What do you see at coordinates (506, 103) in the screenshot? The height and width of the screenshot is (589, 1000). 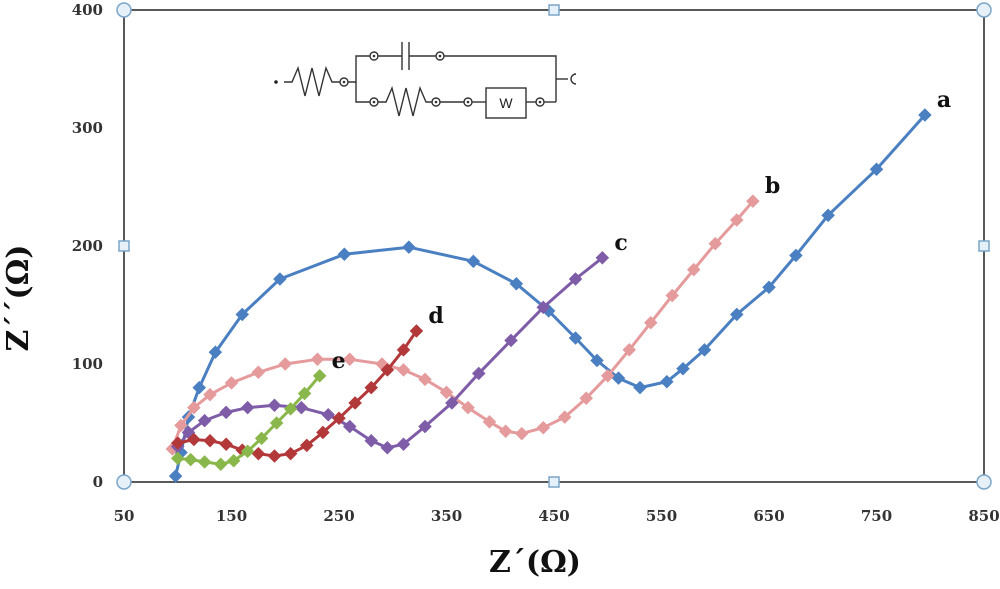 I see `circuit-warburg-label: W` at bounding box center [506, 103].